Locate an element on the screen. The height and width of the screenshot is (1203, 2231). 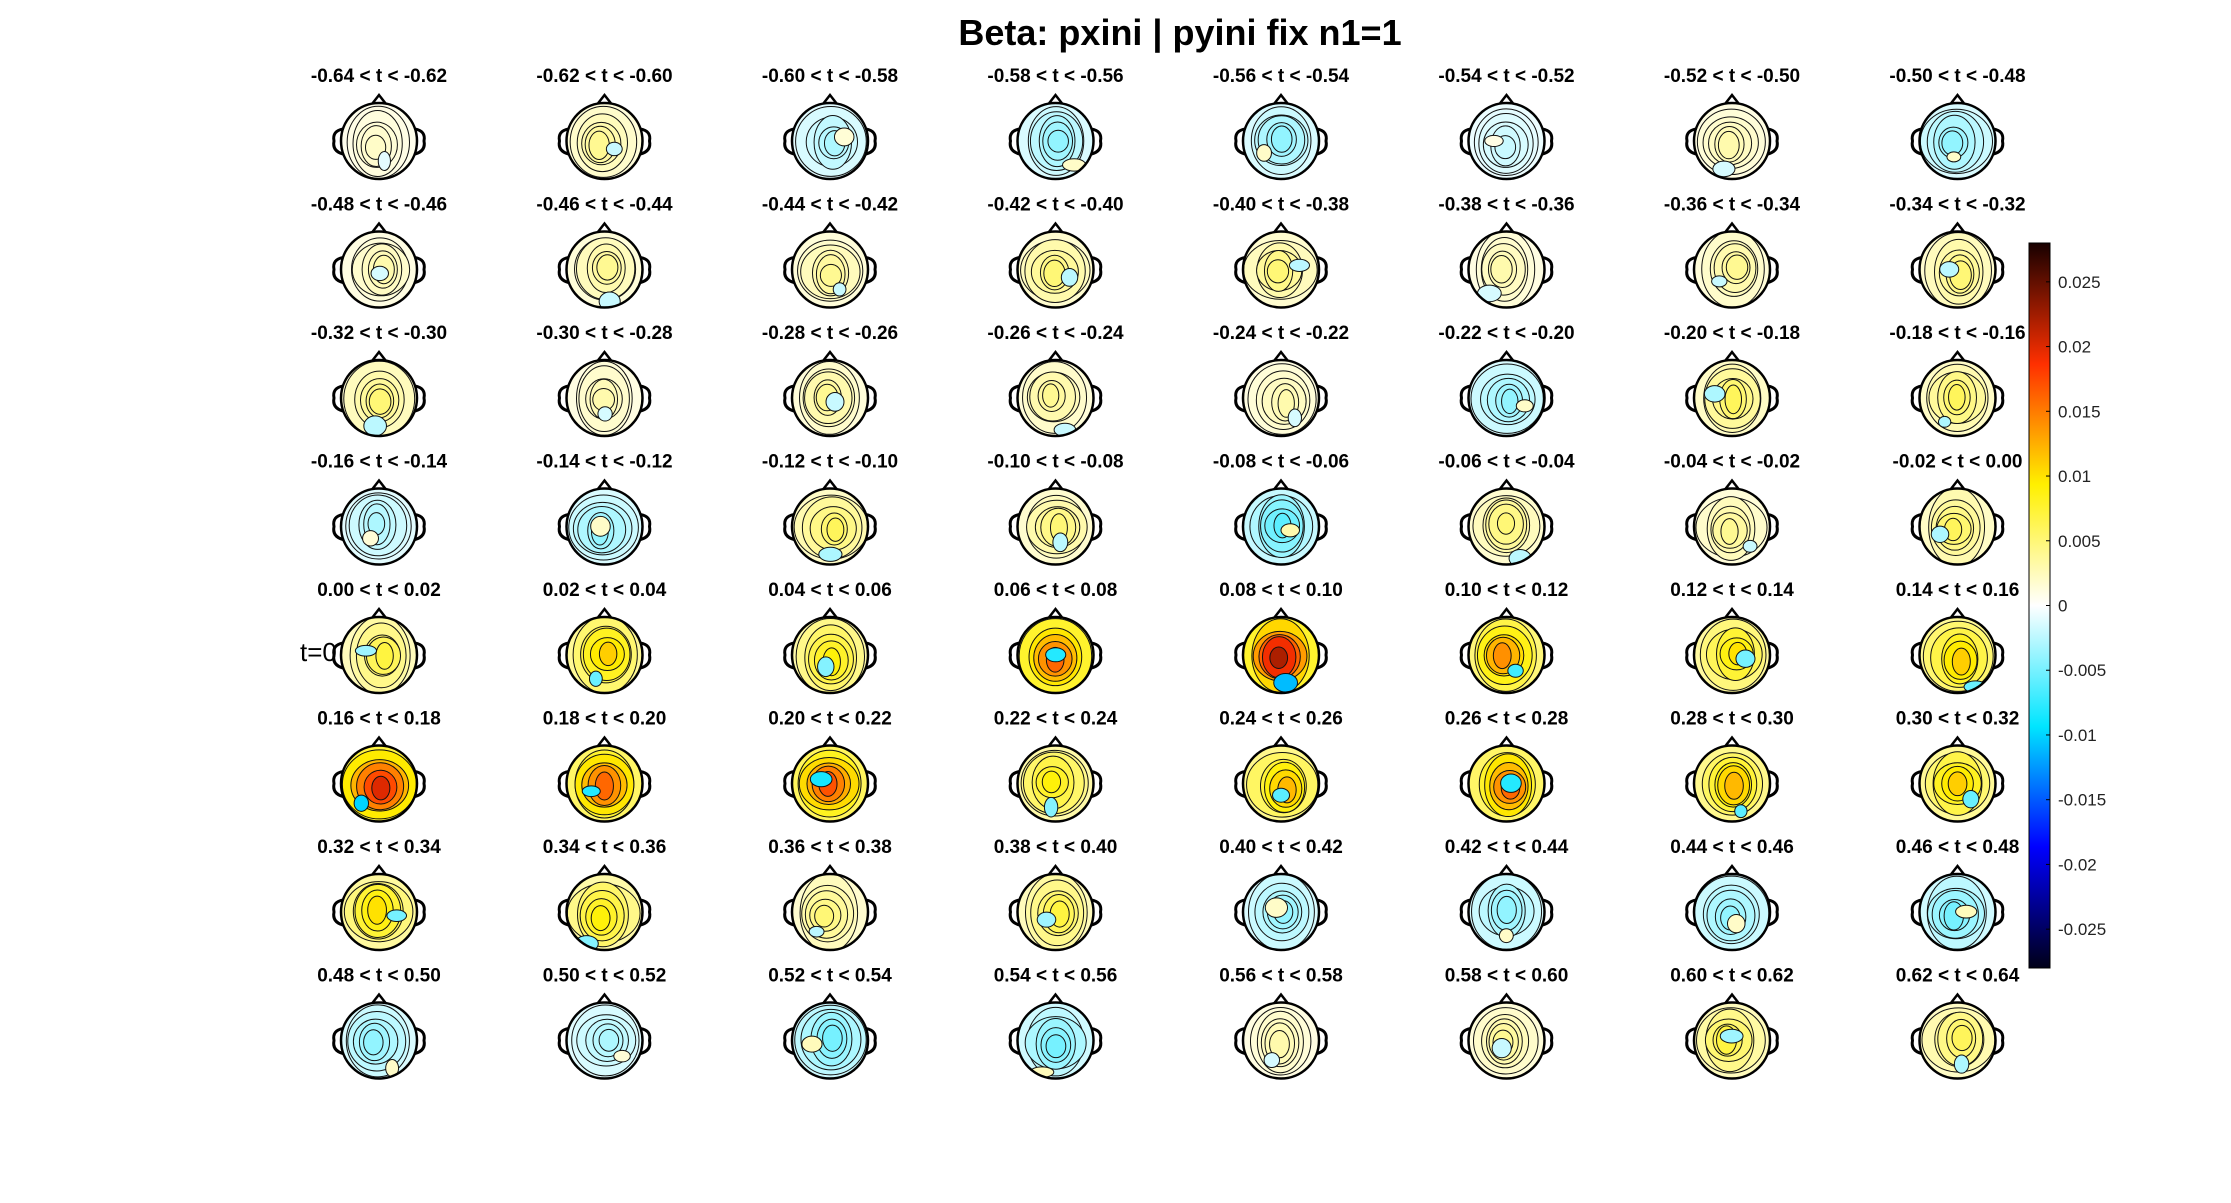
panel-title: -0.02 < t < 0.00 is located at coordinates (1958, 462).